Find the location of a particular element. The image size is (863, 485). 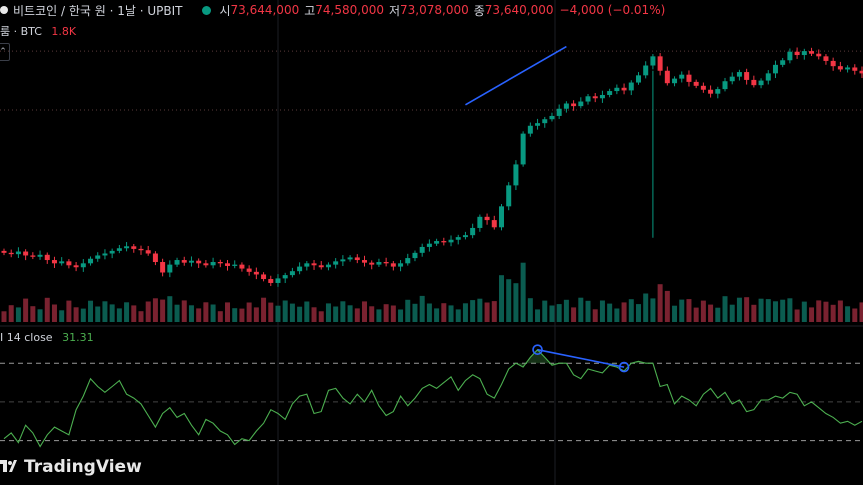

rsi-legend: I 14 close 31.31 is located at coordinates (47, 337).